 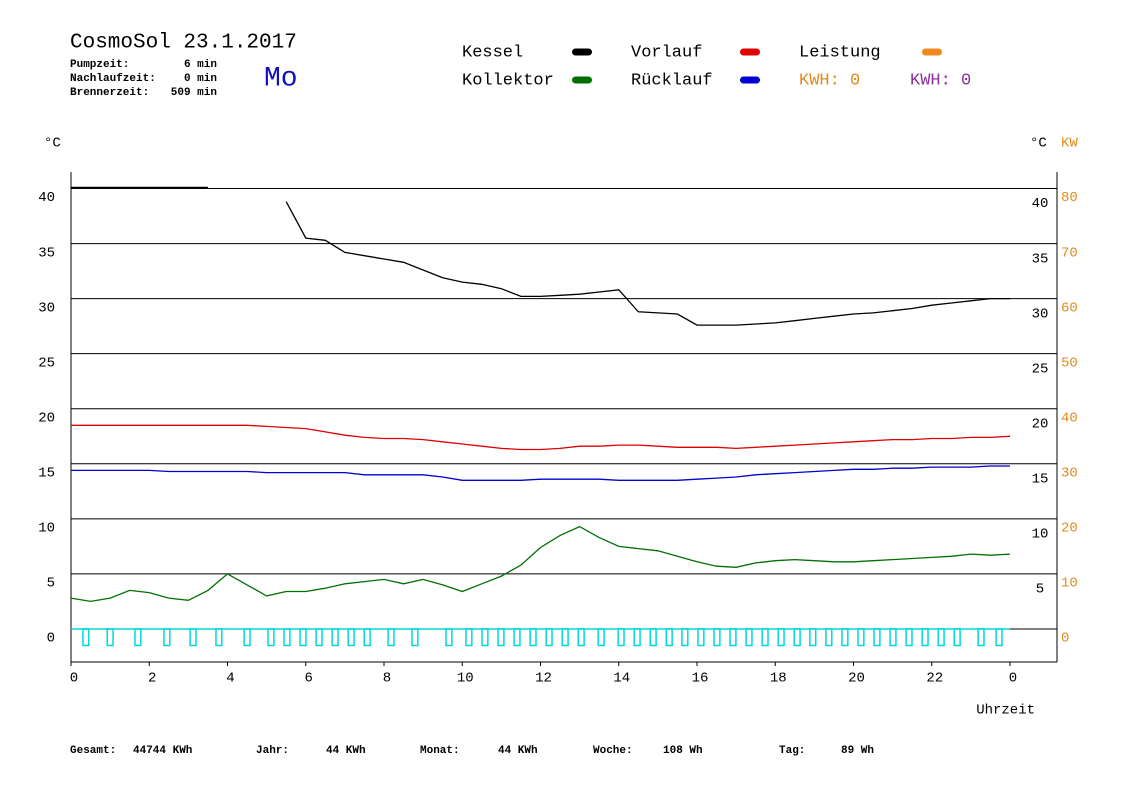 What do you see at coordinates (152, 679) in the screenshot?
I see `x-tick-label: 2` at bounding box center [152, 679].